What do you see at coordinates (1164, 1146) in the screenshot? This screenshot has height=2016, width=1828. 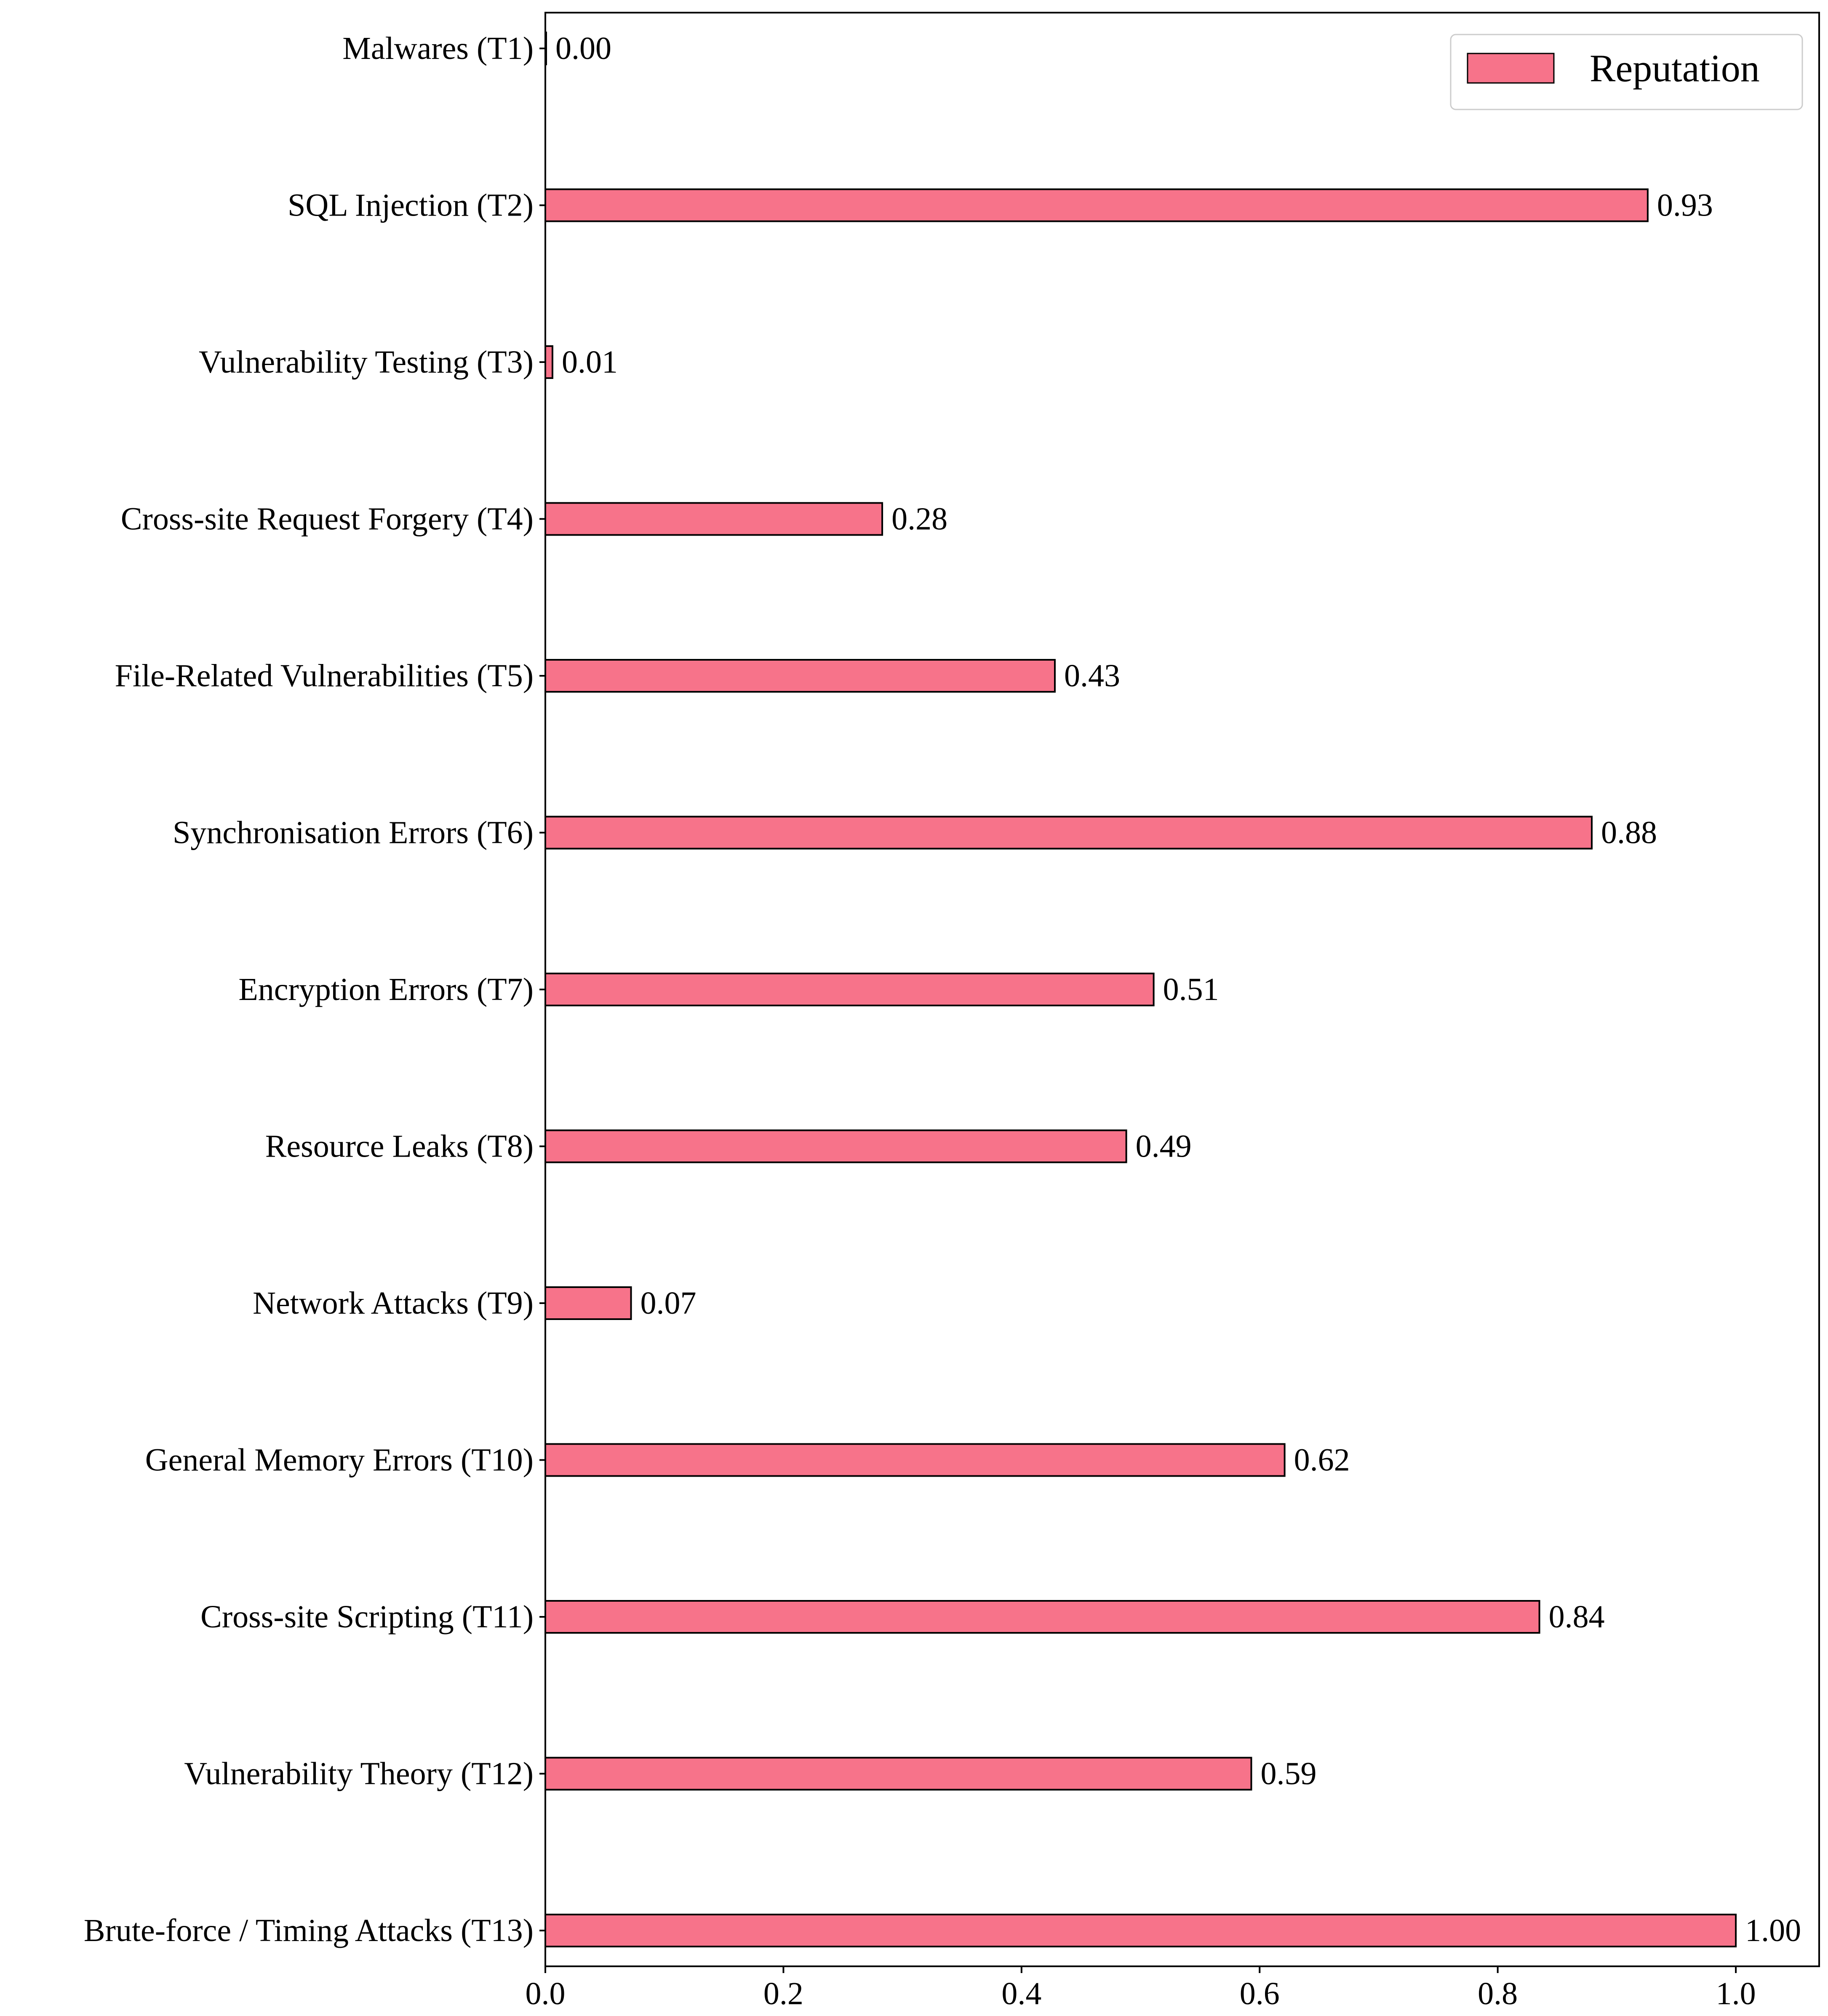 I see `data-label-8: 0.49` at bounding box center [1164, 1146].